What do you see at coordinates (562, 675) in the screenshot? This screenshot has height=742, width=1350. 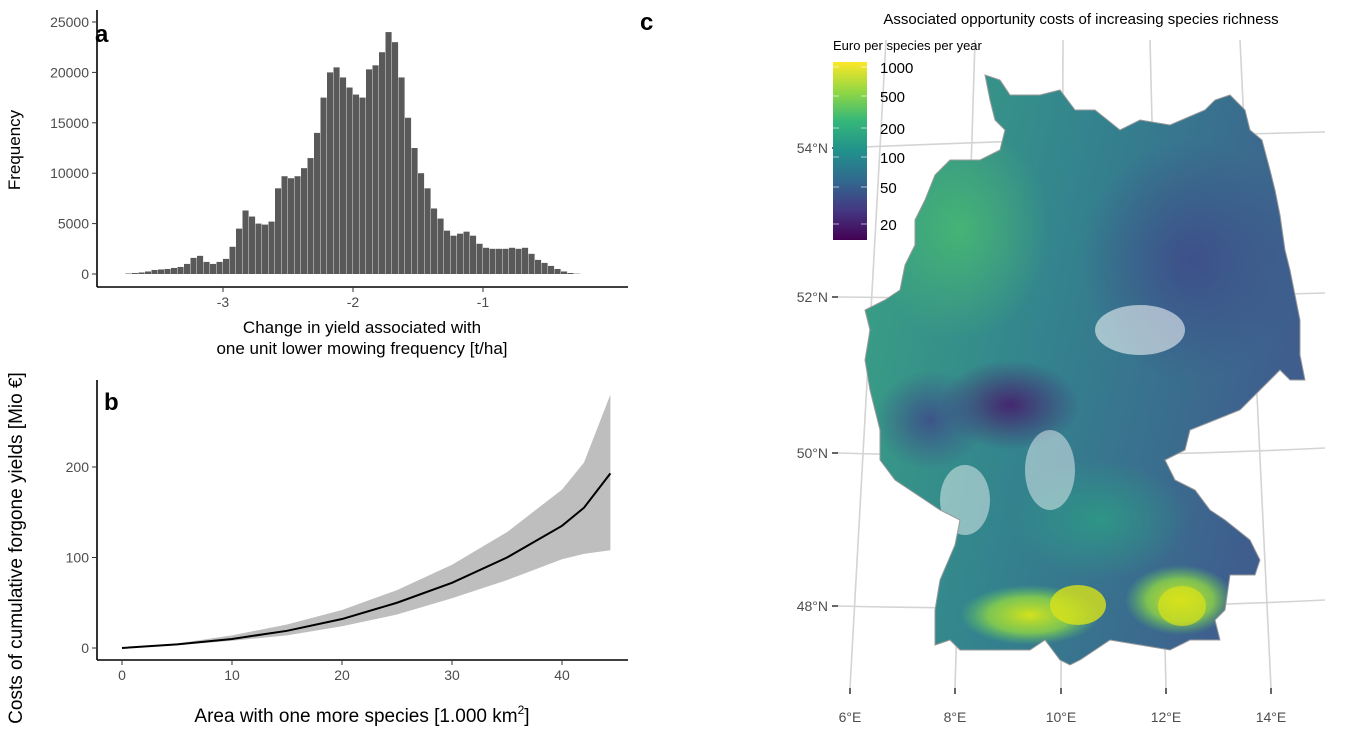 I see `x-tick-label: 40` at bounding box center [562, 675].